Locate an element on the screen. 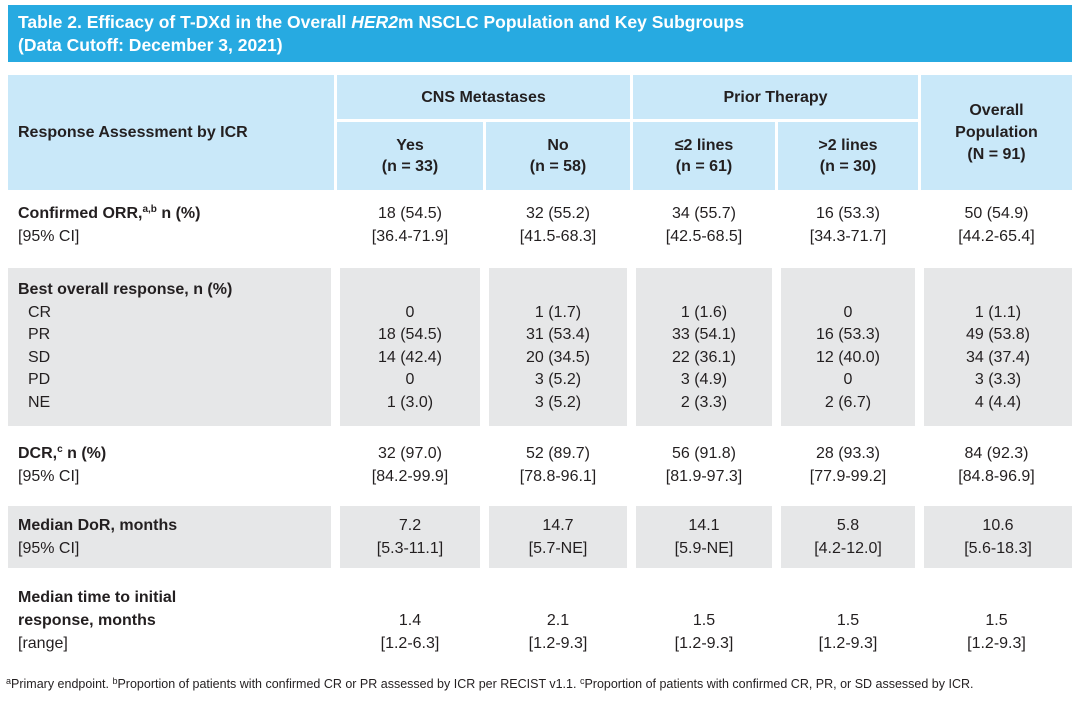  cell-dcr-cns-yes: 32 (97.0) [84.2-99.9] is located at coordinates (410, 465).